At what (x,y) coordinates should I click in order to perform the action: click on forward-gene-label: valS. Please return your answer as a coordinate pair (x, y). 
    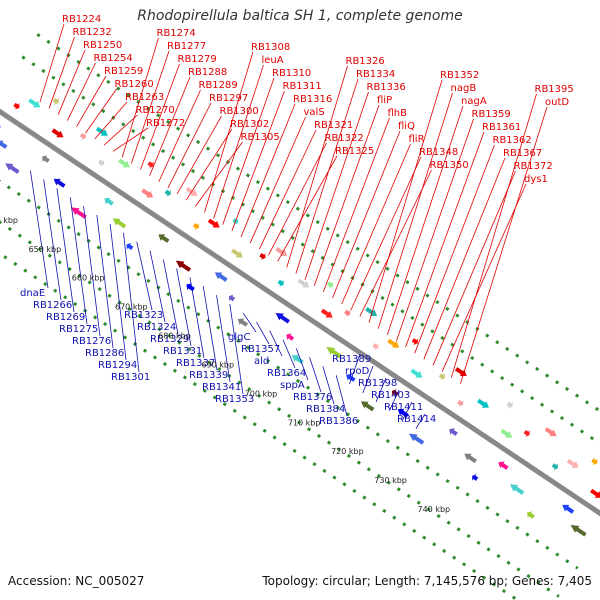
    Looking at the image, I should click on (314, 112).